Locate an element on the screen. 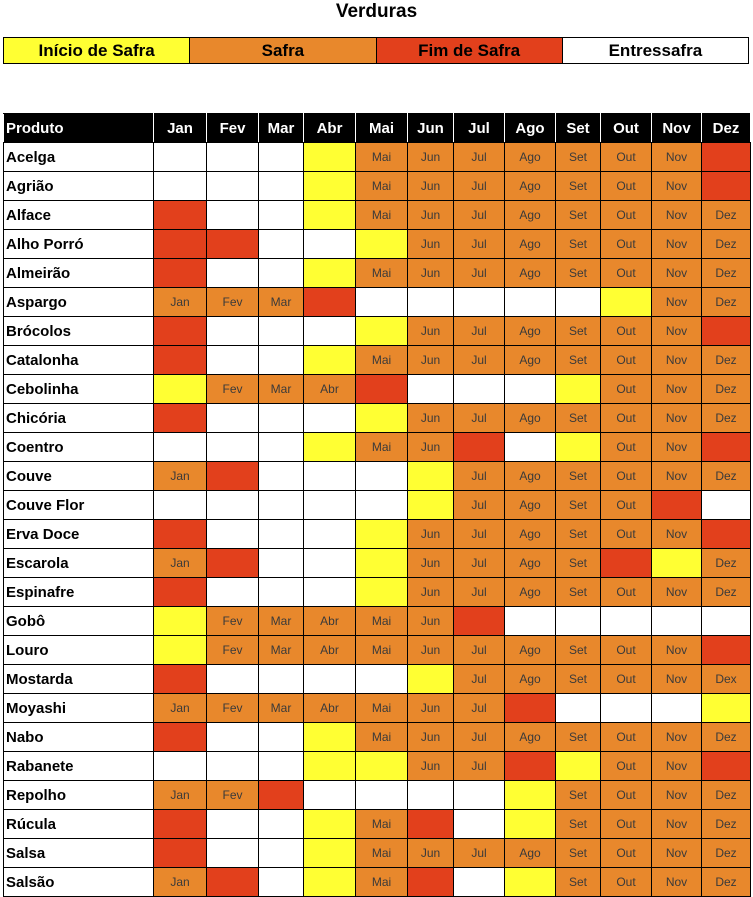  table-row: Almeirão Mai Jun Jul Ago Set Out Nov Dez is located at coordinates (377, 273).